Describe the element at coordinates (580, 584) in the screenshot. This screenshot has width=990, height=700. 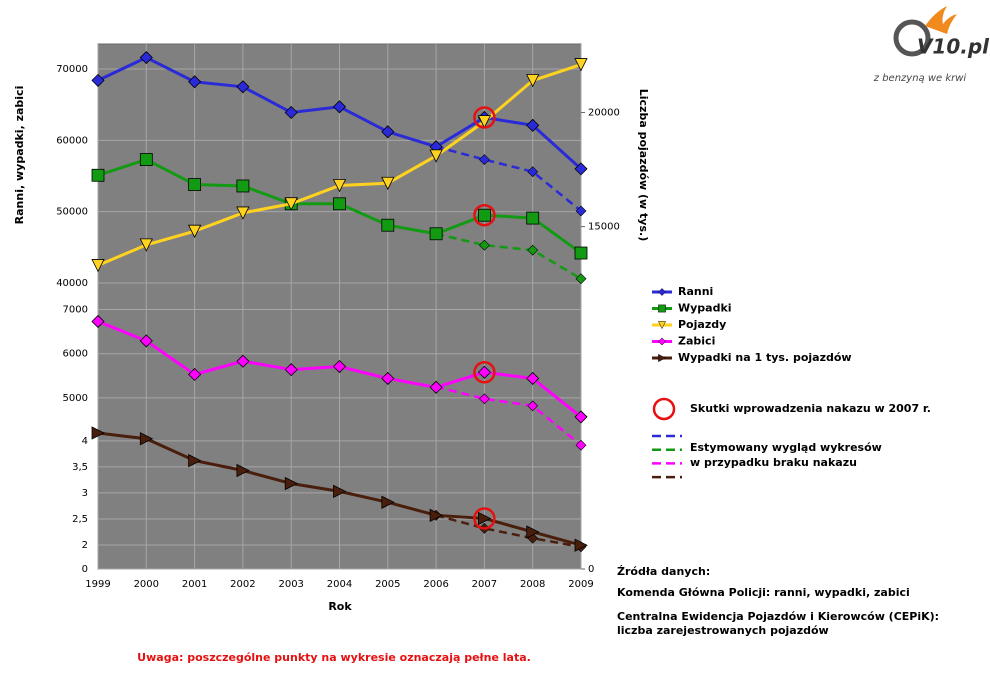
I see `x-tick-label: 2009` at that location.